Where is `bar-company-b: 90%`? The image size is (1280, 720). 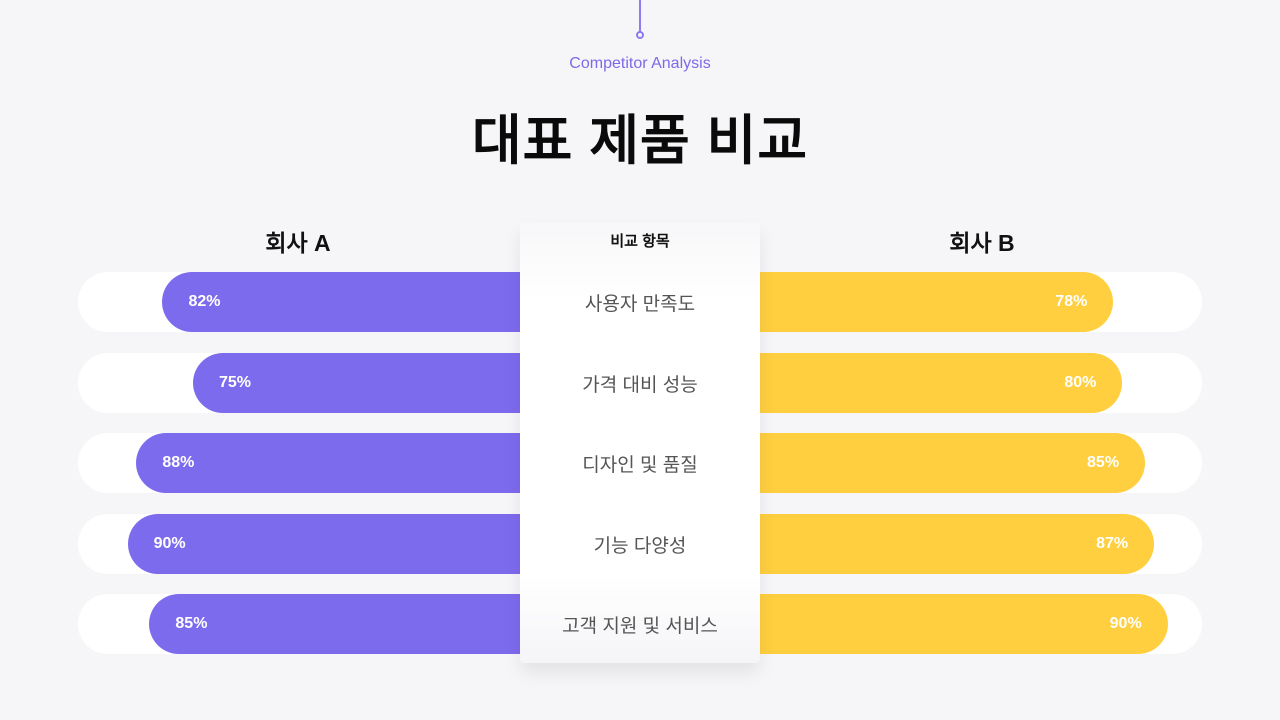
bar-company-b: 90% is located at coordinates (954, 624).